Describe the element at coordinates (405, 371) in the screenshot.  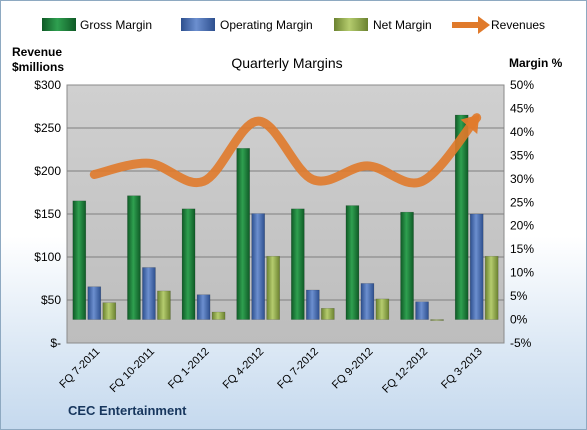
I see `x-tick-label: FQ 12-2012` at that location.